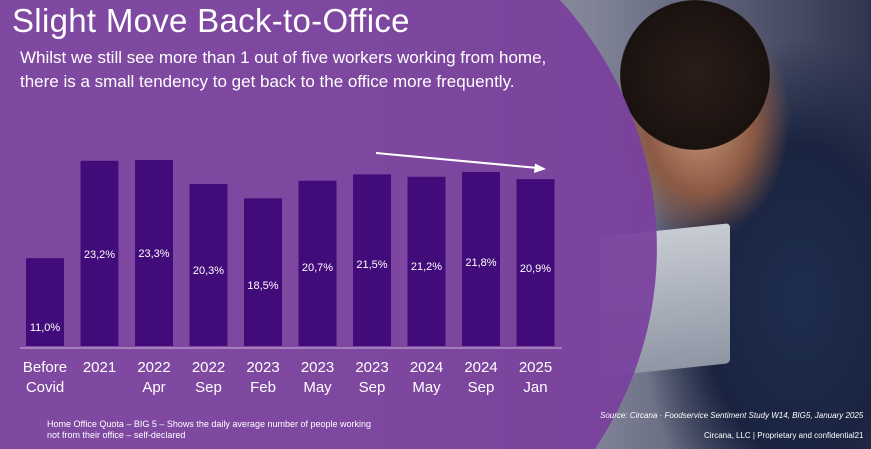  I want to click on x-tick-label-8: 2024, so click(480, 367).